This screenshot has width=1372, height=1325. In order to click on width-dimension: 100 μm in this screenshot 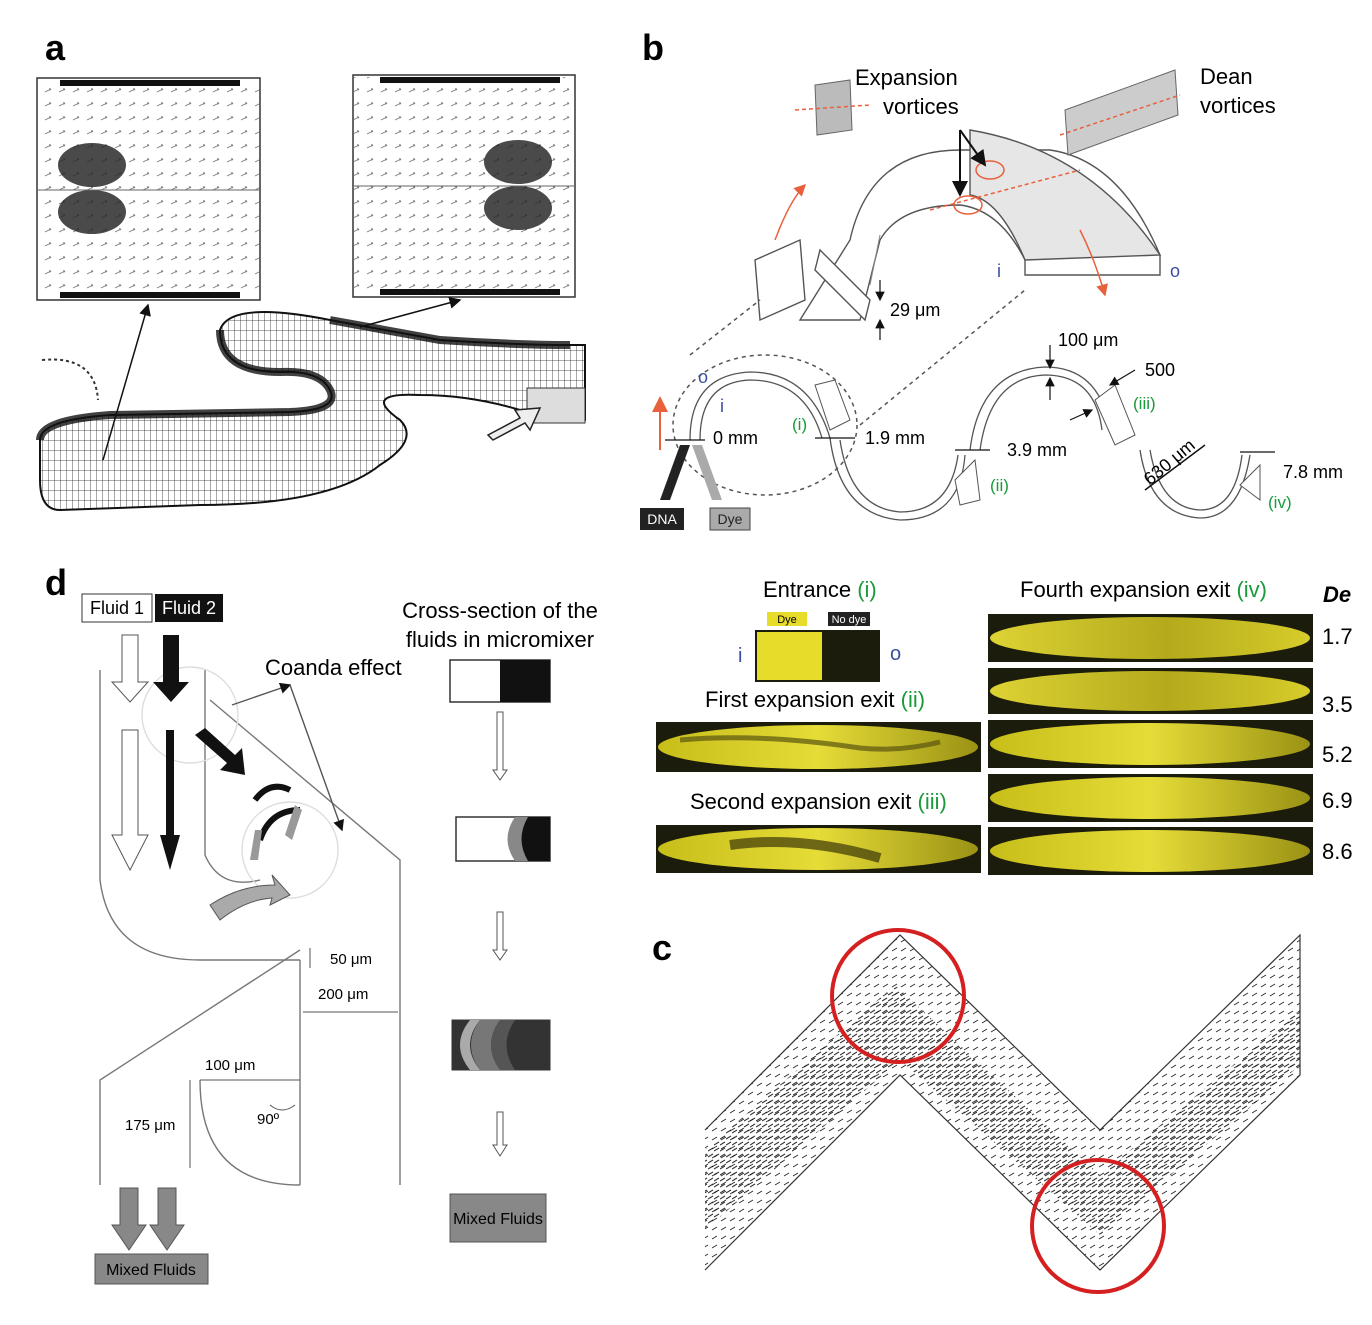, I will do `click(1088, 340)`.